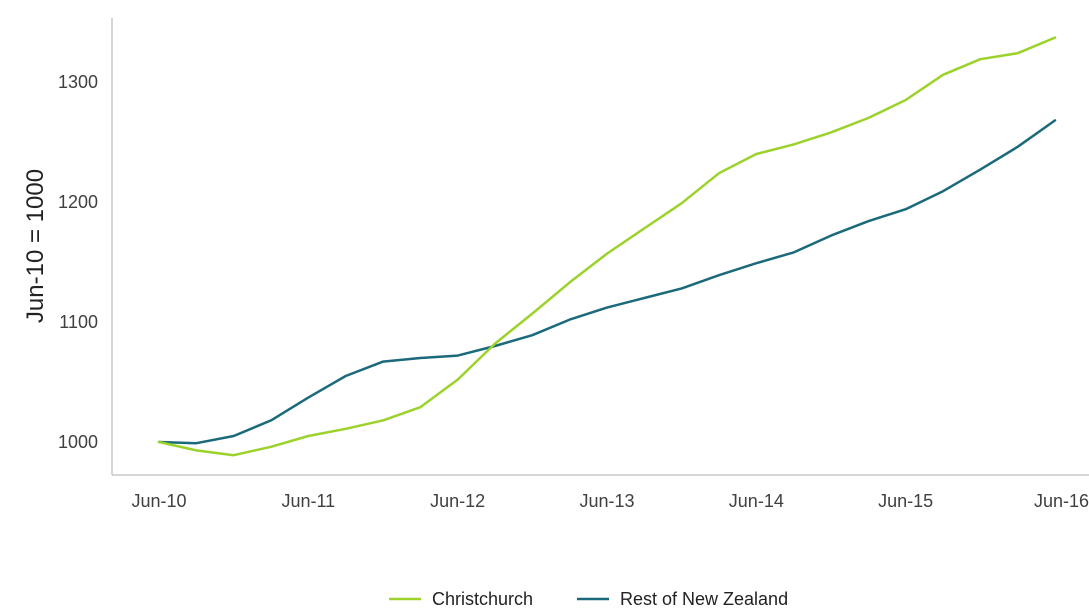 The width and height of the screenshot is (1089, 612). I want to click on x-tick-label: Jun-12, so click(457, 501).